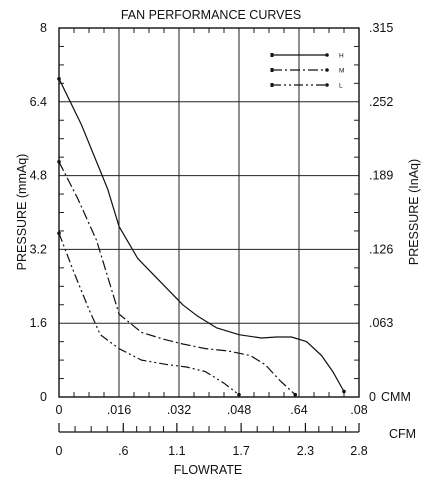 The image size is (431, 479). Describe the element at coordinates (358, 451) in the screenshot. I see `x-tick-label-cfm: 2.8` at that location.